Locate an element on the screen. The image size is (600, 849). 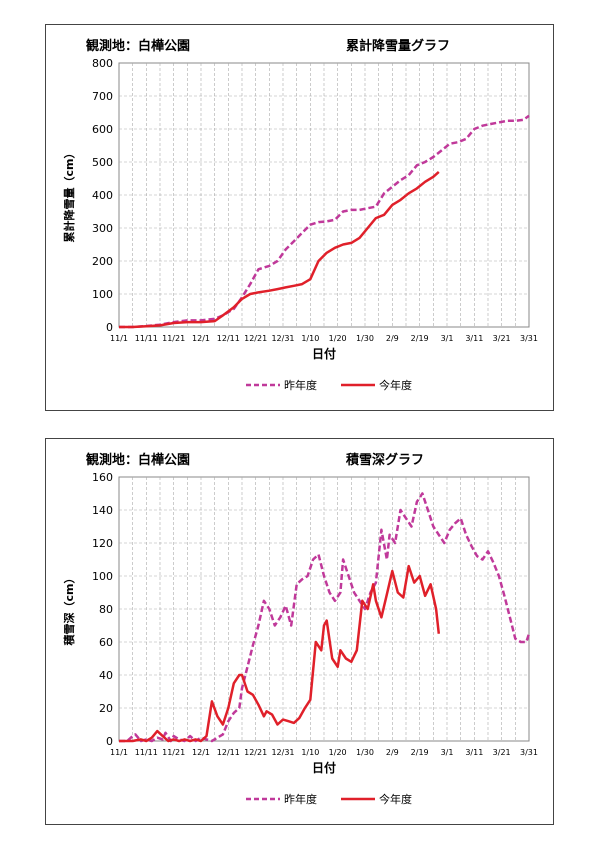
y-tick-label: 60 is located at coordinates (106, 642).